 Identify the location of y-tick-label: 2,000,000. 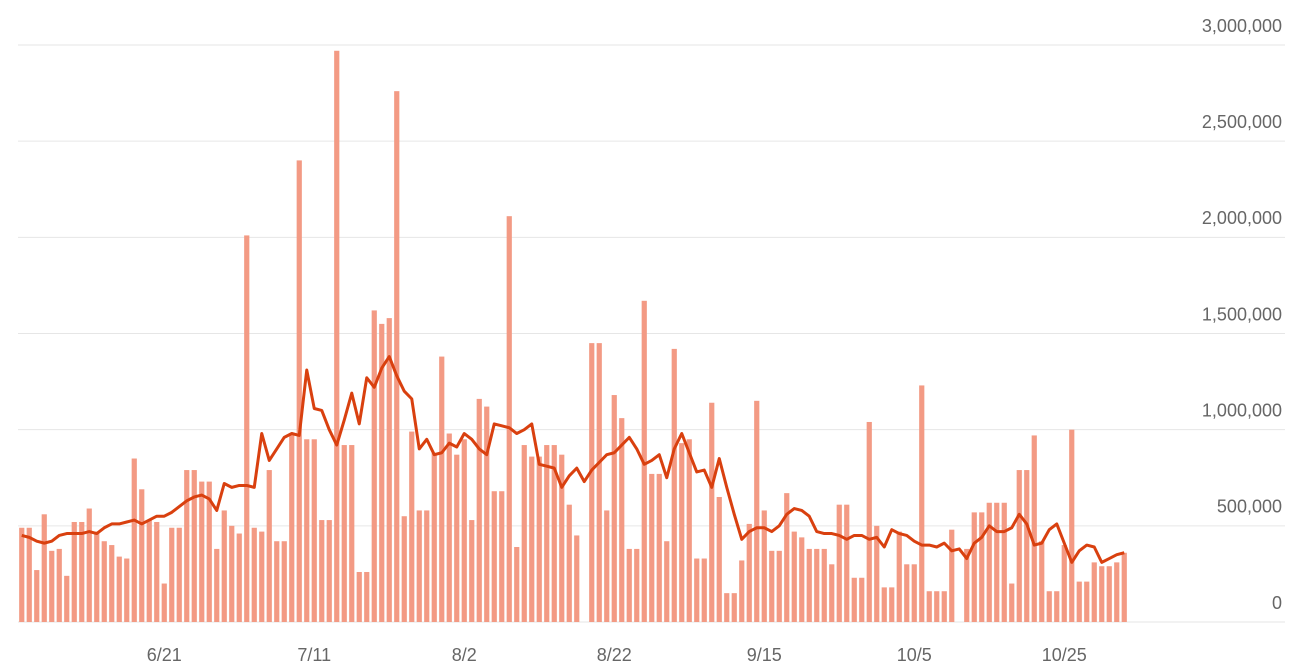
(1242, 218).